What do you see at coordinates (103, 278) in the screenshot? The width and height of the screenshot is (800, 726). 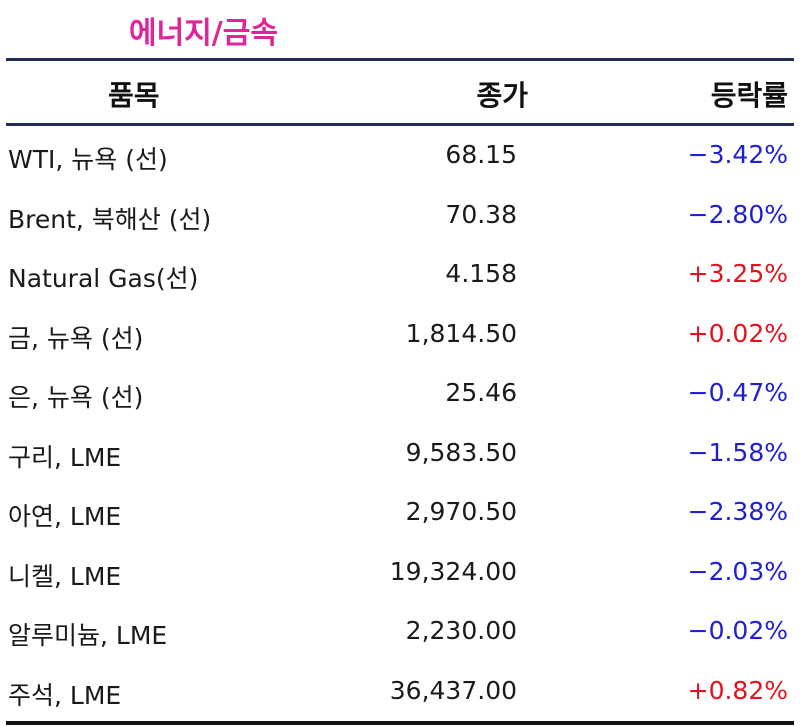 I see `cell-name: Natural Gas(선)` at bounding box center [103, 278].